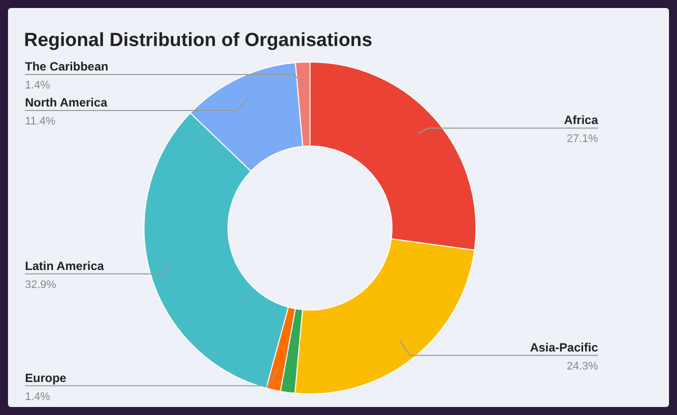  I want to click on slice-label: Asia-Pacific, so click(564, 347).